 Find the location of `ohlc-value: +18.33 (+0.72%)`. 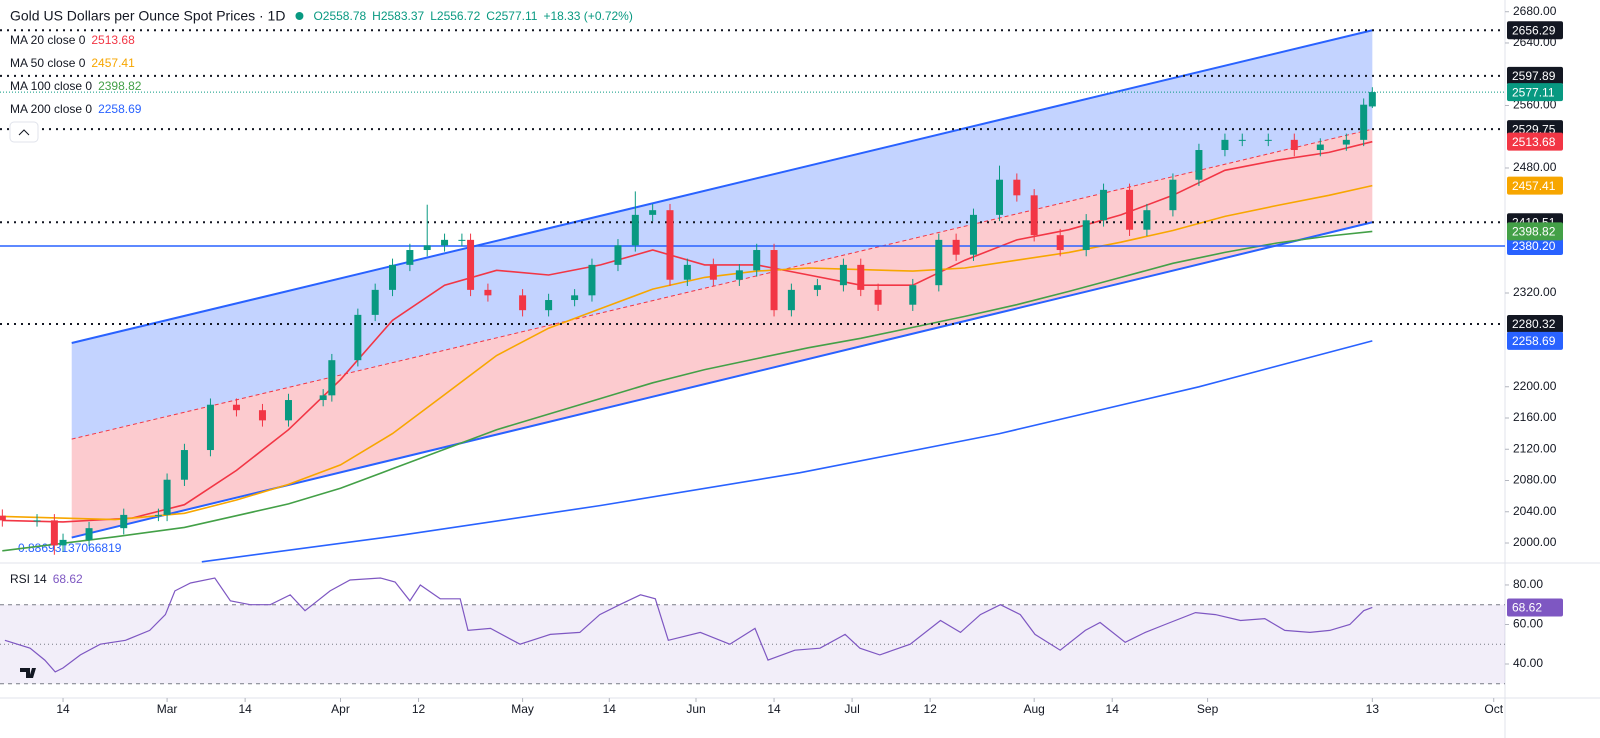

ohlc-value: +18.33 (+0.72%) is located at coordinates (587, 16).